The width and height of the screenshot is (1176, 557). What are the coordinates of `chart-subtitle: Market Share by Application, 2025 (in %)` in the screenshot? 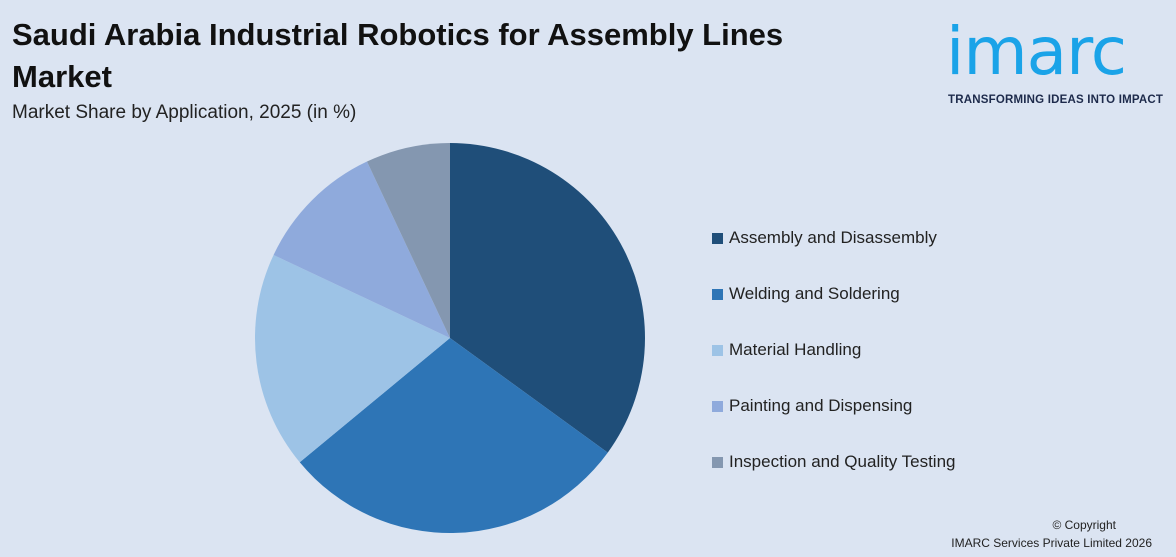 It's located at (184, 112).